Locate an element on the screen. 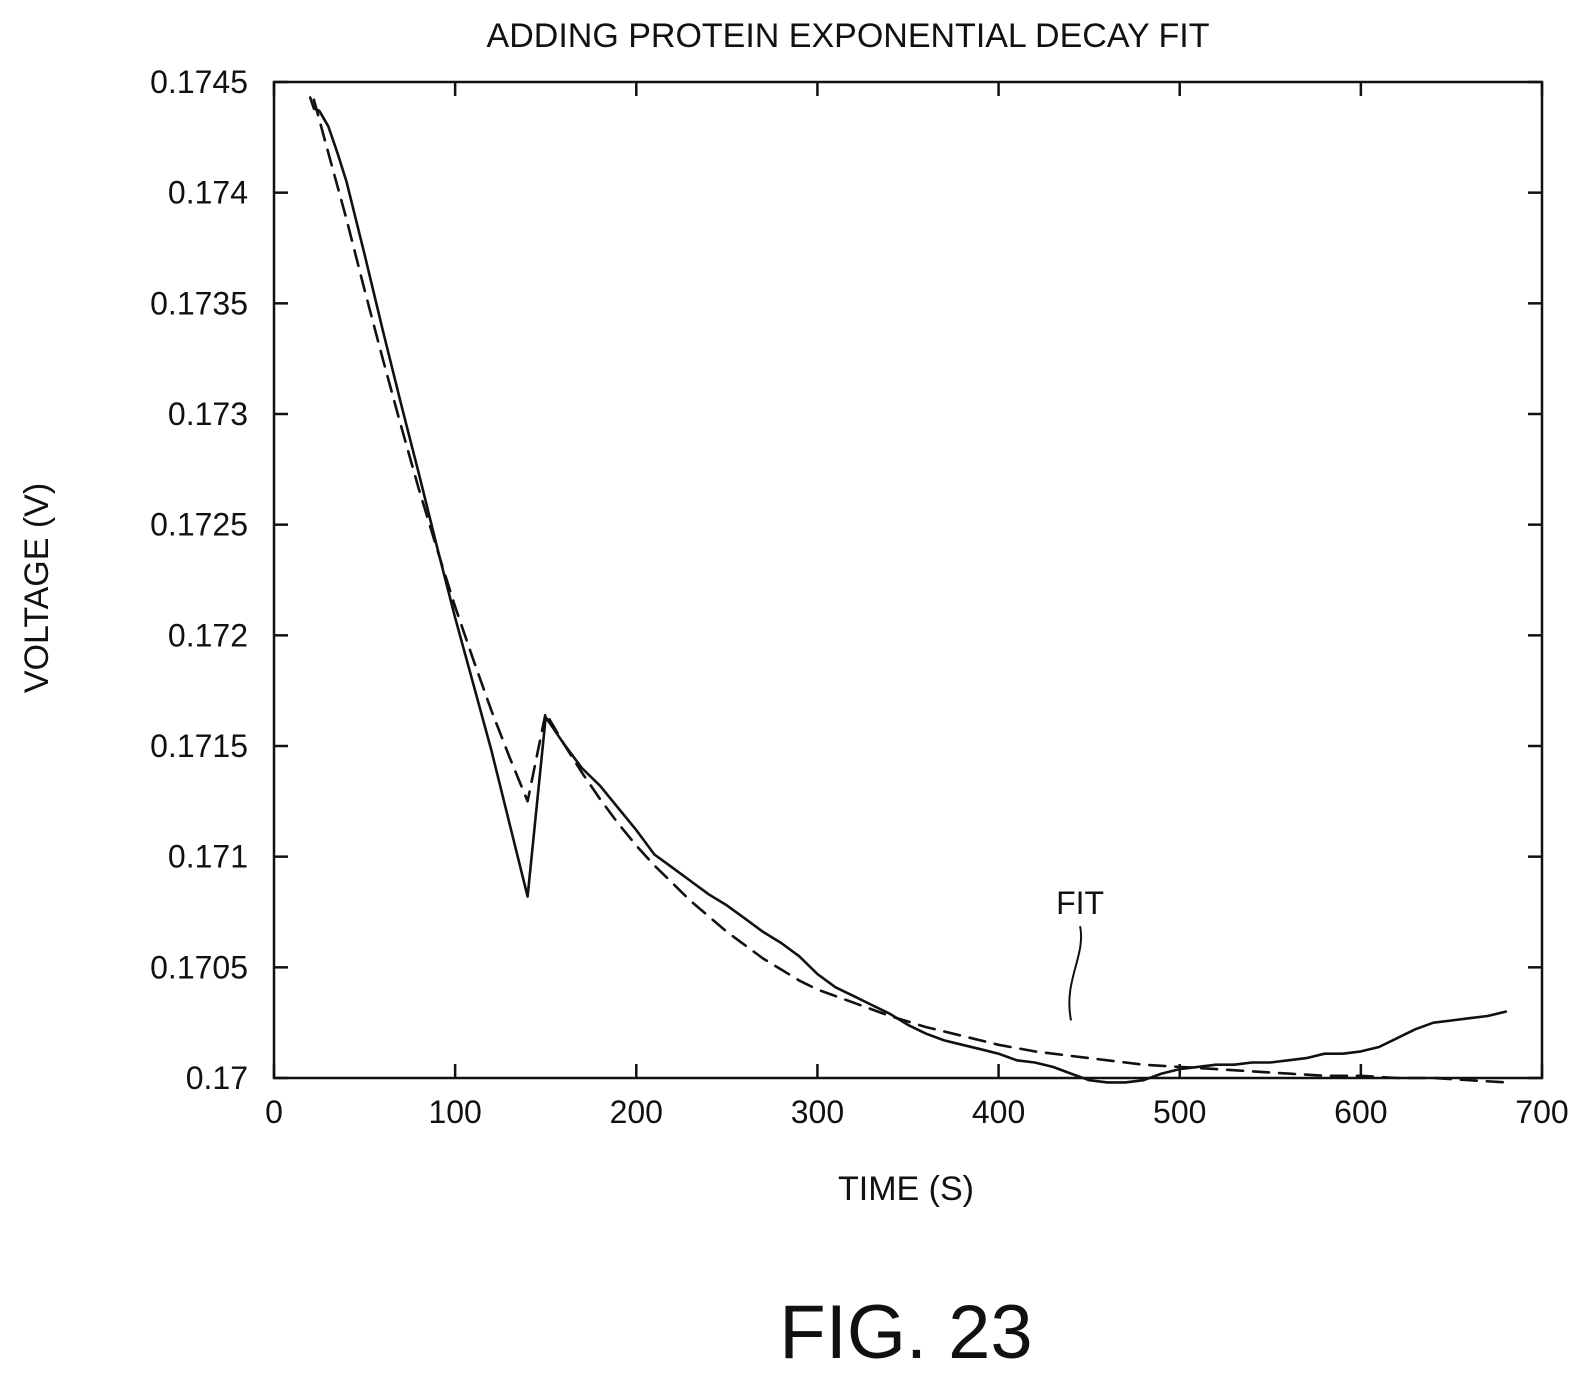  x-axis-label: TIME (S) is located at coordinates (906, 1189).